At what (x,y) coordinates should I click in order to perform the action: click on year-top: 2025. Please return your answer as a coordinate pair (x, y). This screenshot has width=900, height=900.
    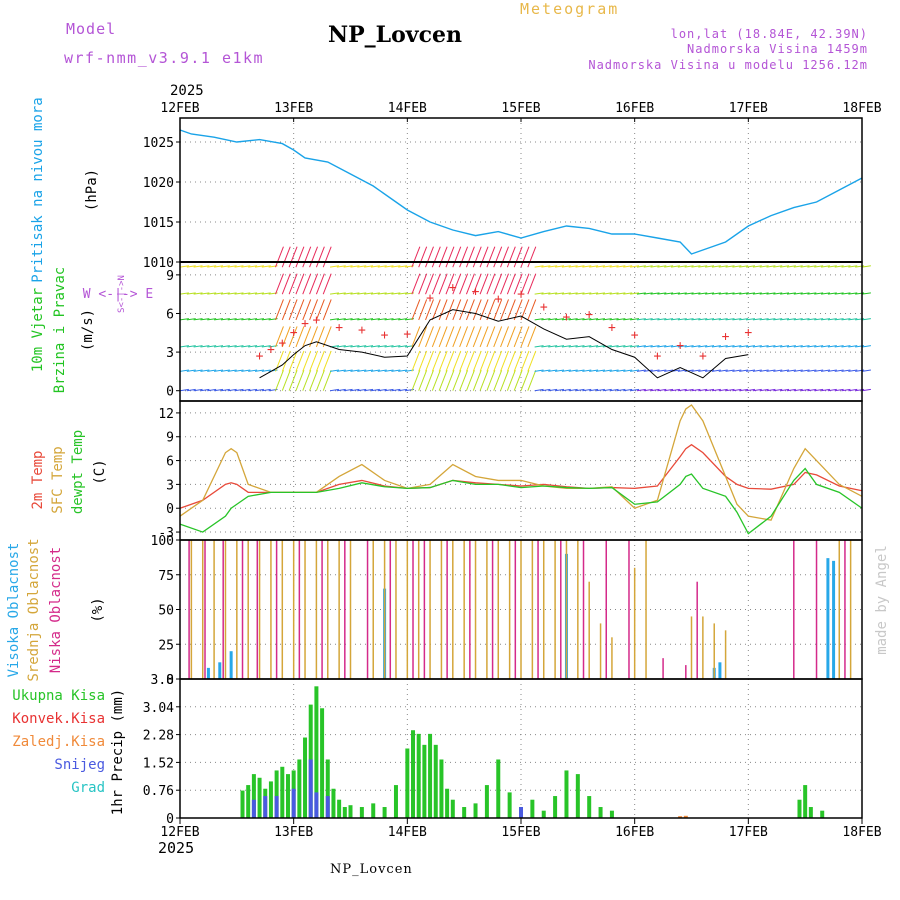
    Looking at the image, I should click on (187, 91).